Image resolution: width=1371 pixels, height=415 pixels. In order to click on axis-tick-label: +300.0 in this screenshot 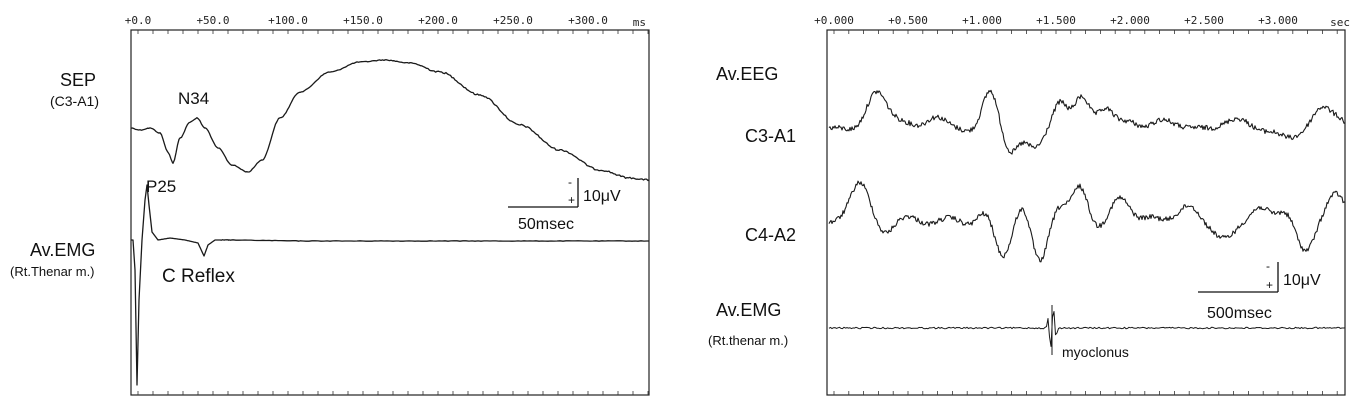, I will do `click(588, 20)`.